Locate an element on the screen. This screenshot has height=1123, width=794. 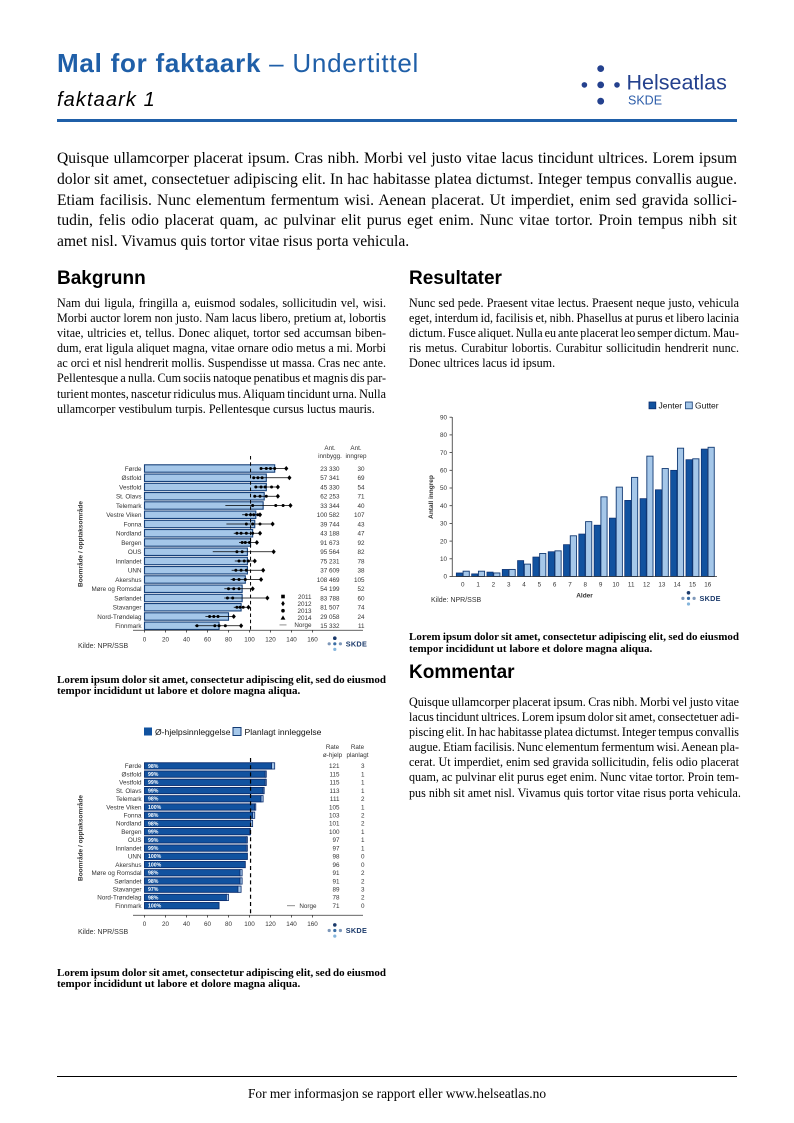
svg-text: 5 is located at coordinates (540, 585).